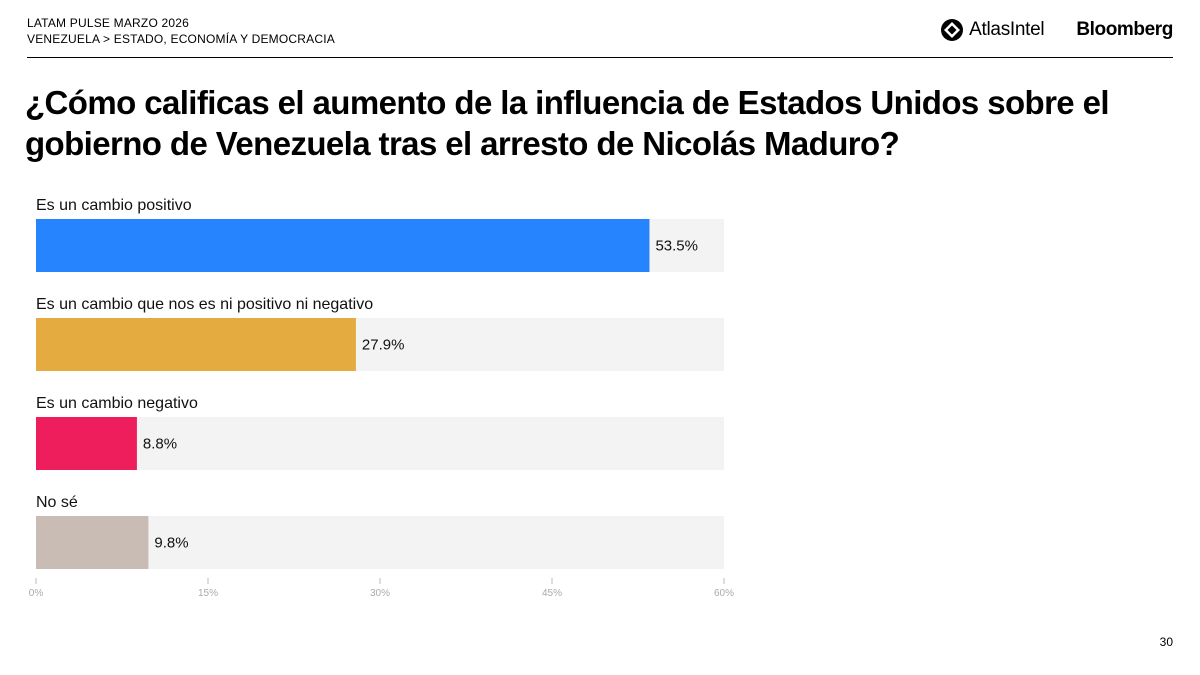 The width and height of the screenshot is (1200, 675). What do you see at coordinates (383, 345) in the screenshot?
I see `value-label: 27.9%` at bounding box center [383, 345].